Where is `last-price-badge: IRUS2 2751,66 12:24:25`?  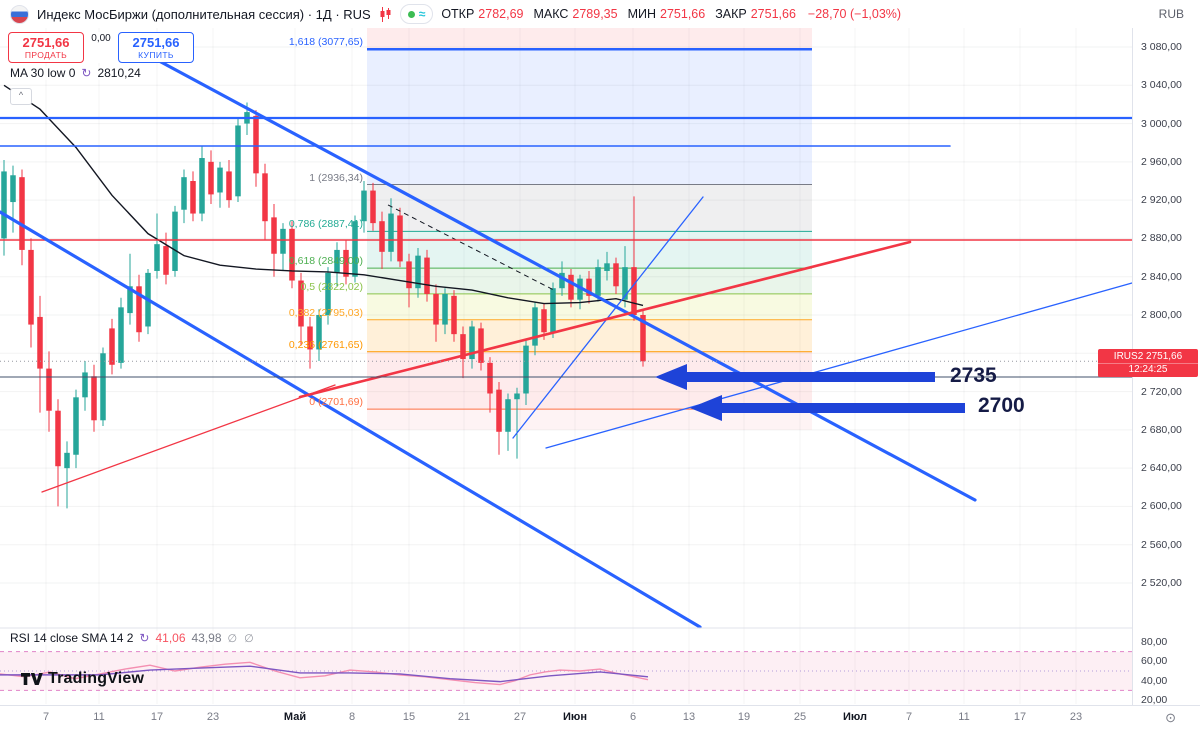 last-price-badge: IRUS2 2751,66 12:24:25 is located at coordinates (1148, 363).